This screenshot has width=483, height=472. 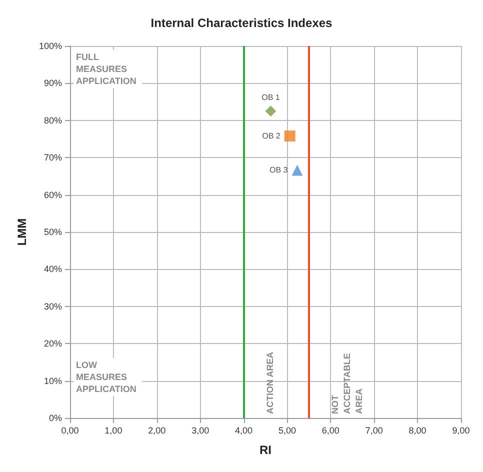 What do you see at coordinates (106, 69) in the screenshot?
I see `annotation: FULL MEASURES APPLICATION` at bounding box center [106, 69].